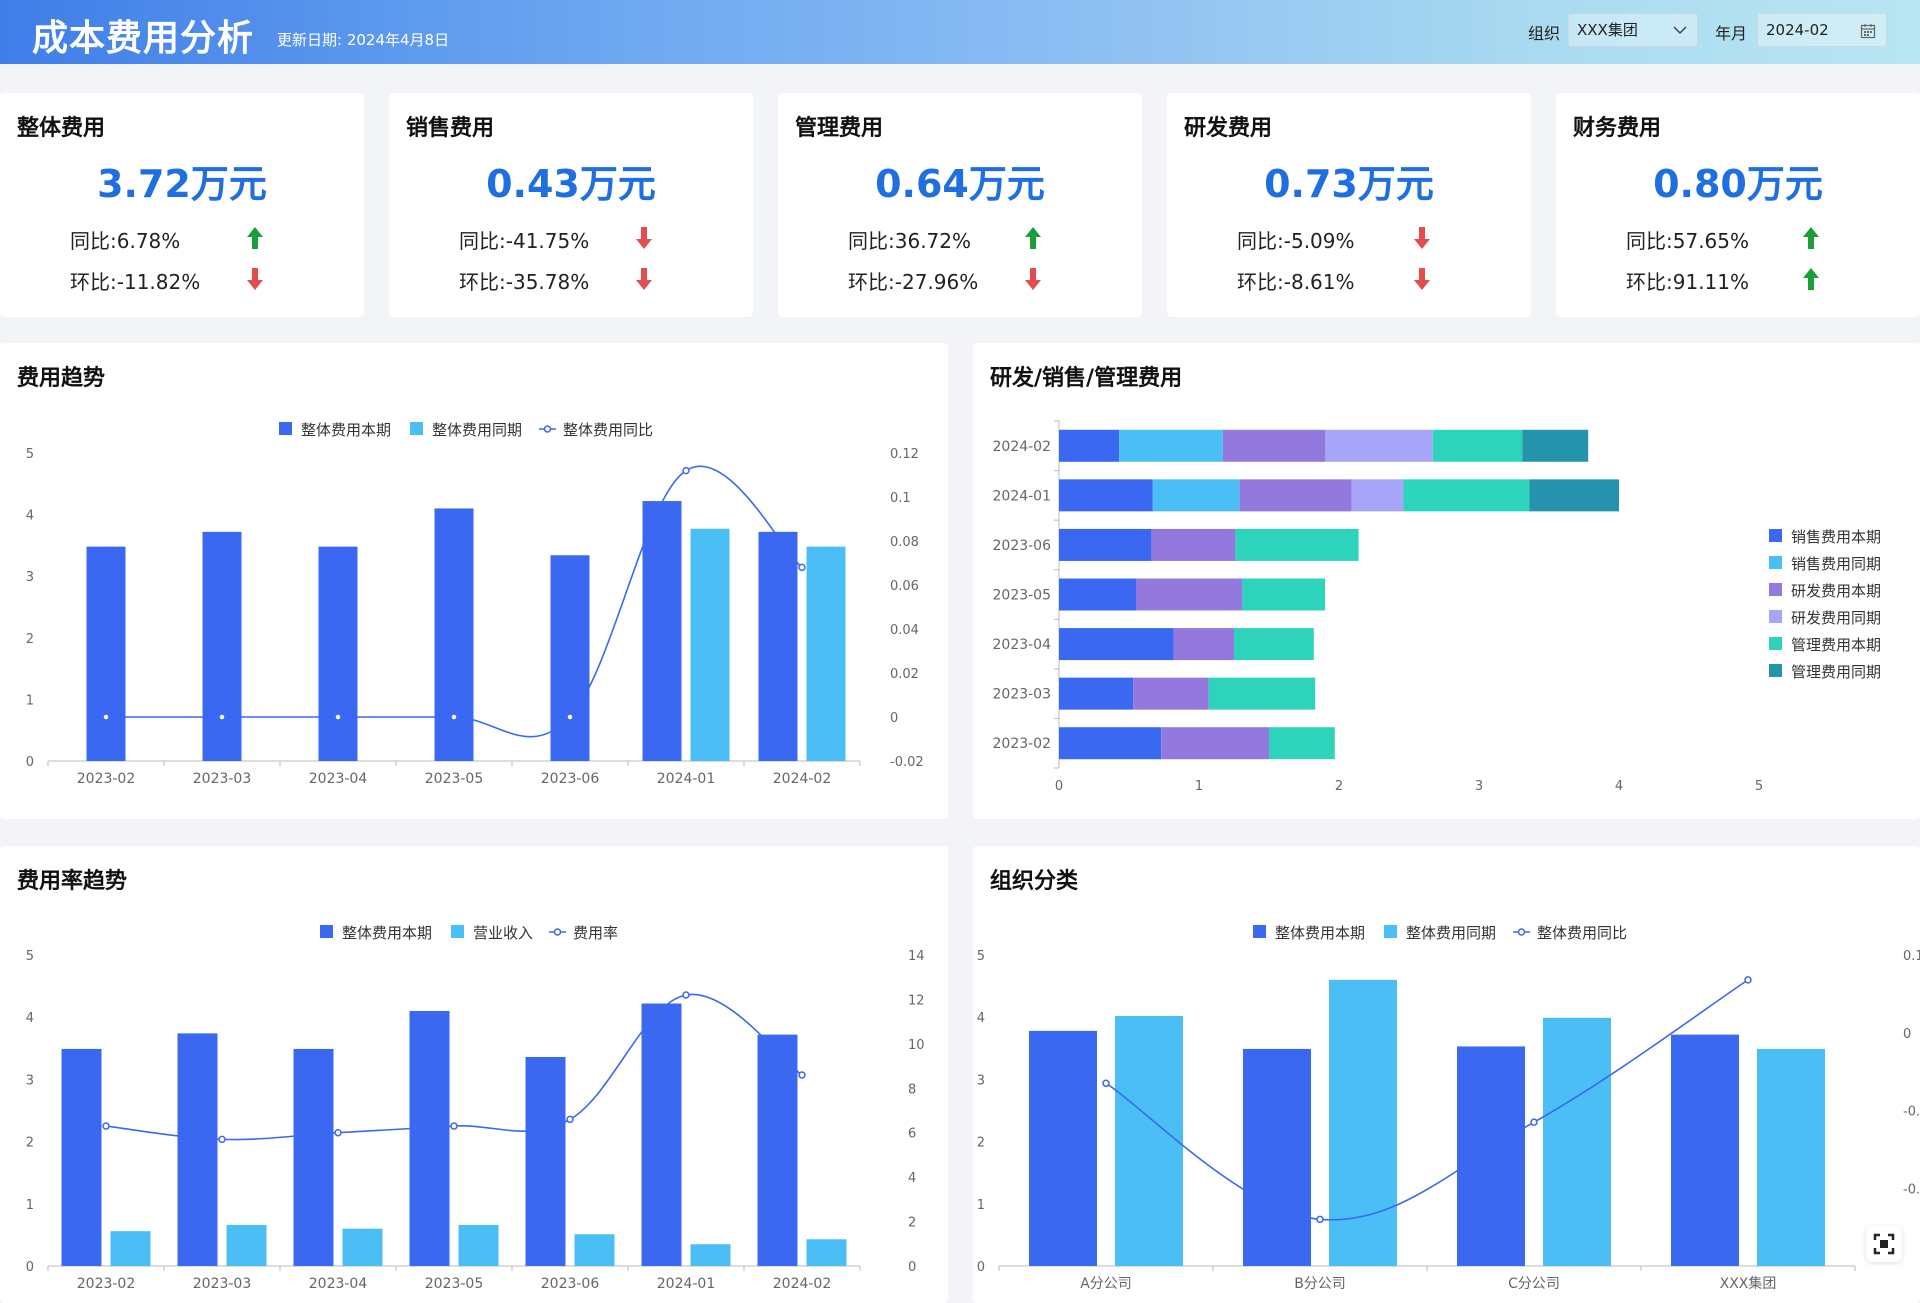 This screenshot has height=1303, width=1920. What do you see at coordinates (1022, 645) in the screenshot?
I see `y-tick-label: 2023-04` at bounding box center [1022, 645].